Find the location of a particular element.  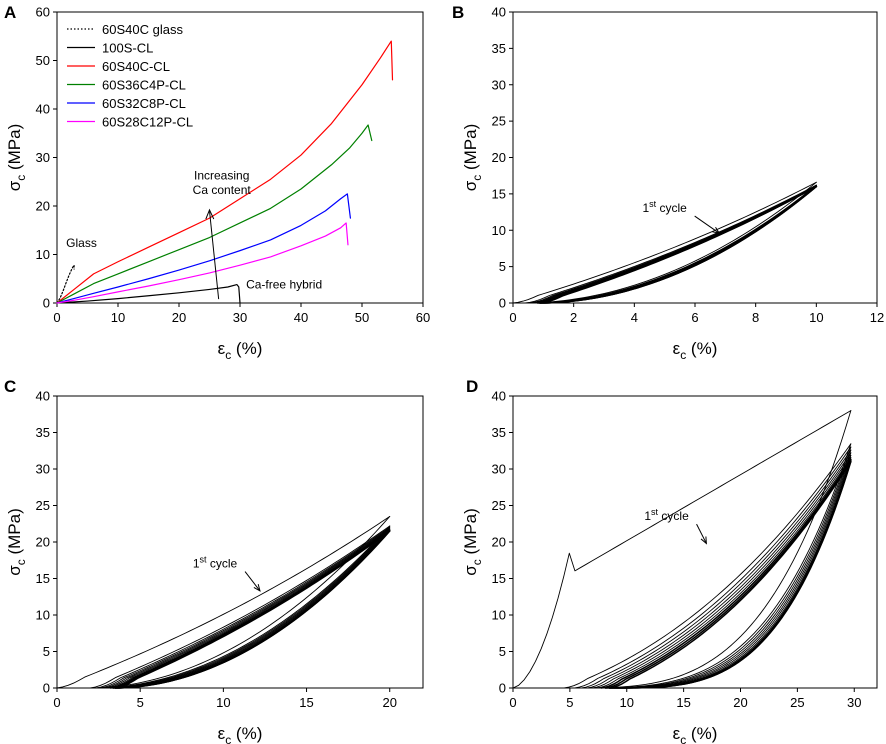

legend-label: 60S36C4P-CL is located at coordinates (144, 85).